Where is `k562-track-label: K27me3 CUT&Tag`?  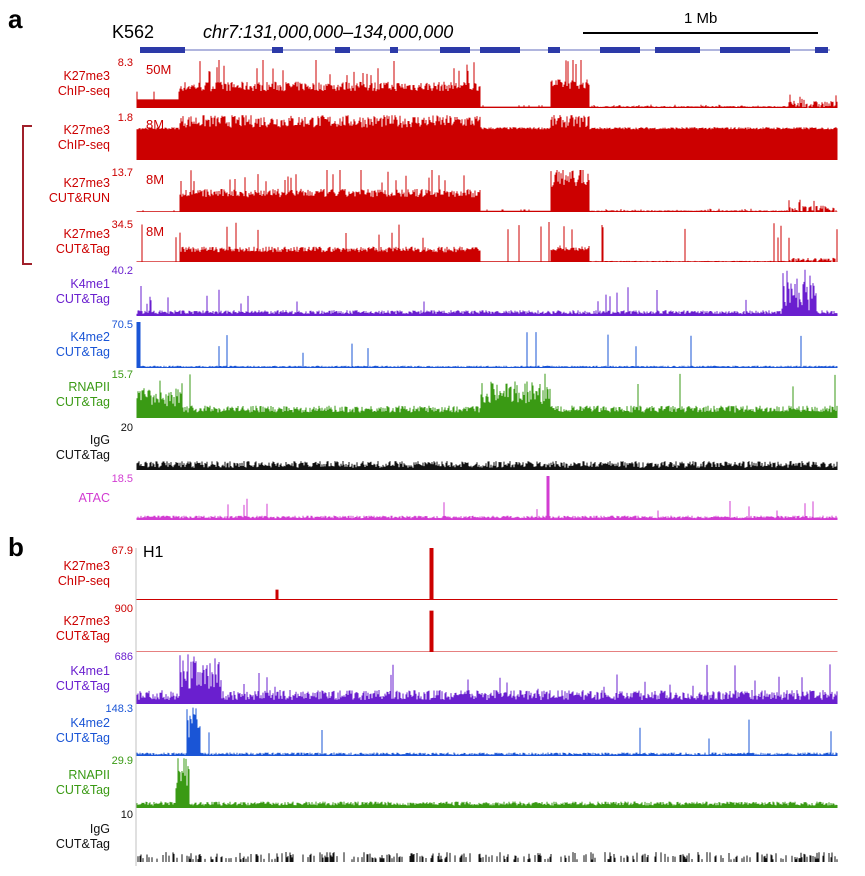
k562-track-label: K27me3 CUT&Tag is located at coordinates (83, 242).